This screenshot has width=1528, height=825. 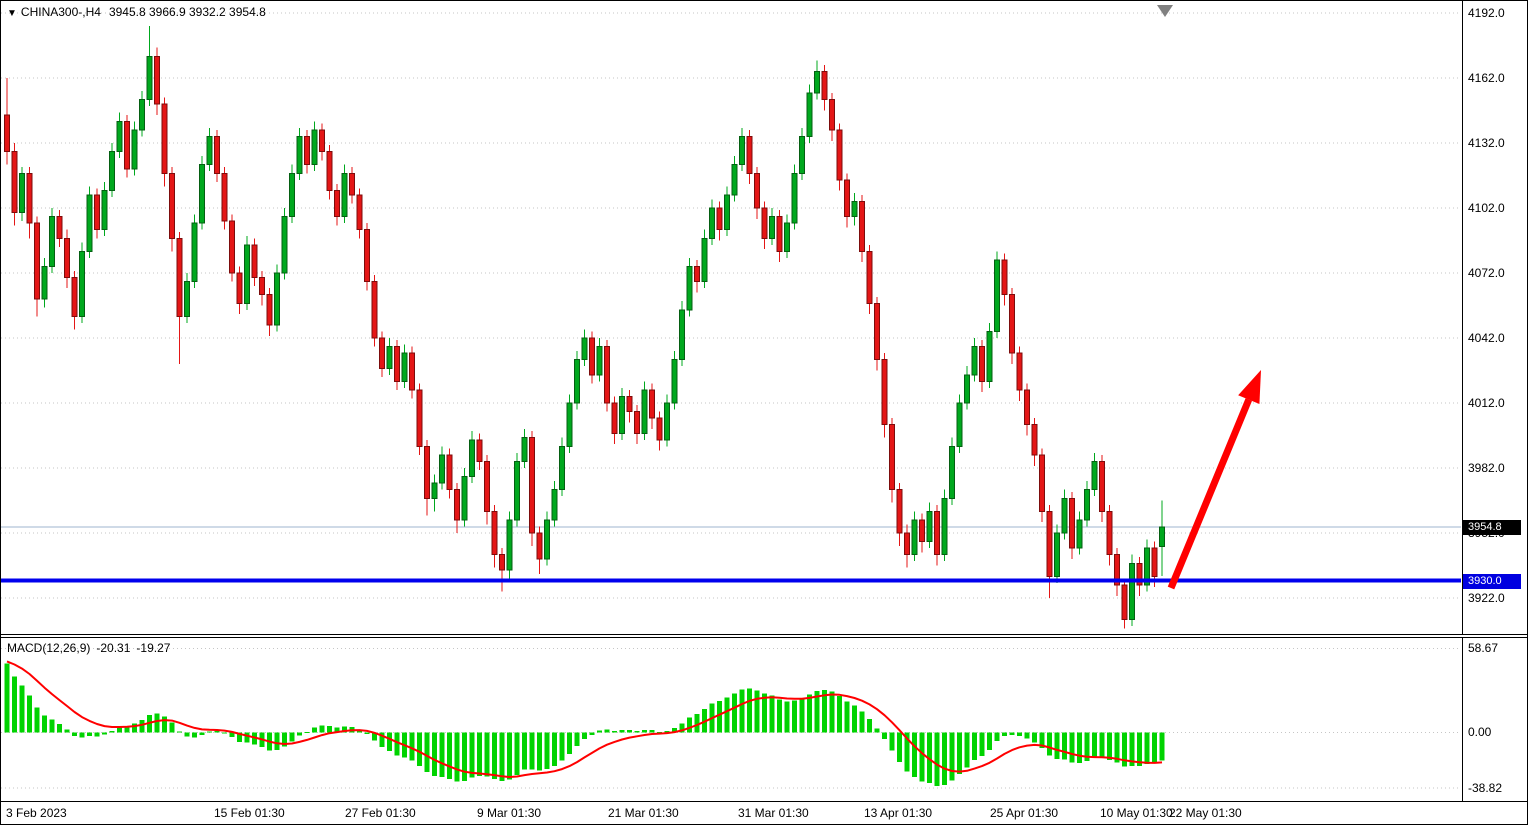 I want to click on ohlc-values: 3945.8 3966.9 3932.2 3954.8, so click(x=187, y=12).